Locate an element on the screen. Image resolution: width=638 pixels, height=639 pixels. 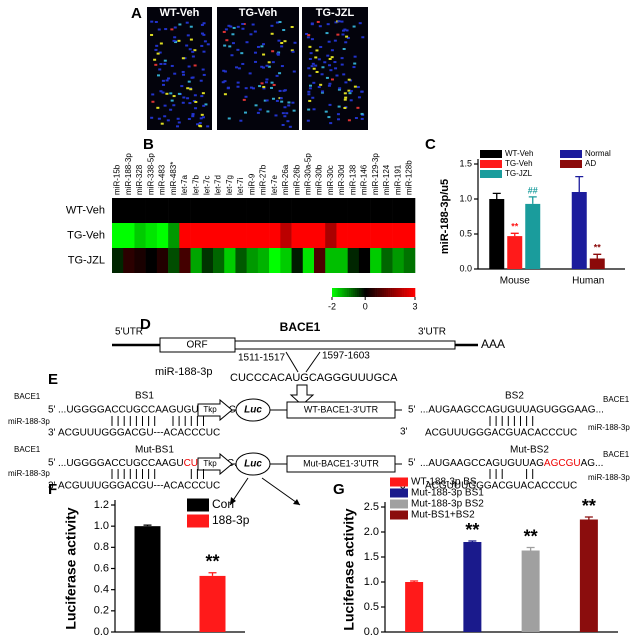
panel-label: B is located at coordinates (148, 144).